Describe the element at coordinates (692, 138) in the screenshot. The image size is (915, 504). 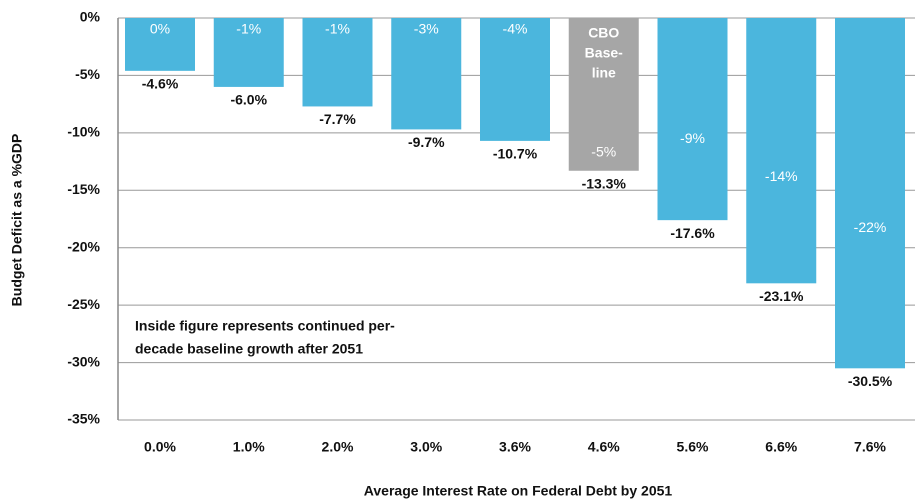
I see `inner-label: -9%` at that location.